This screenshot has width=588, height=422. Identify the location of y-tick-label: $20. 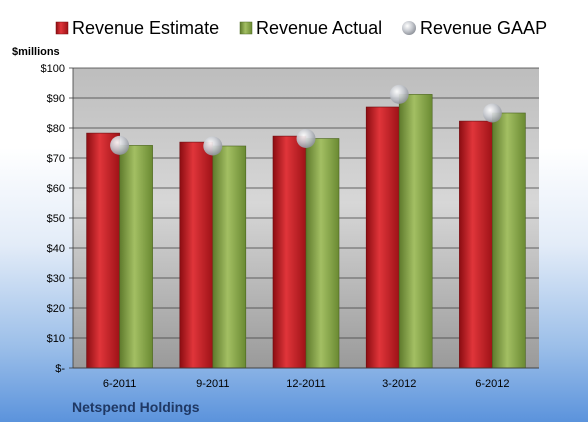
(56, 309).